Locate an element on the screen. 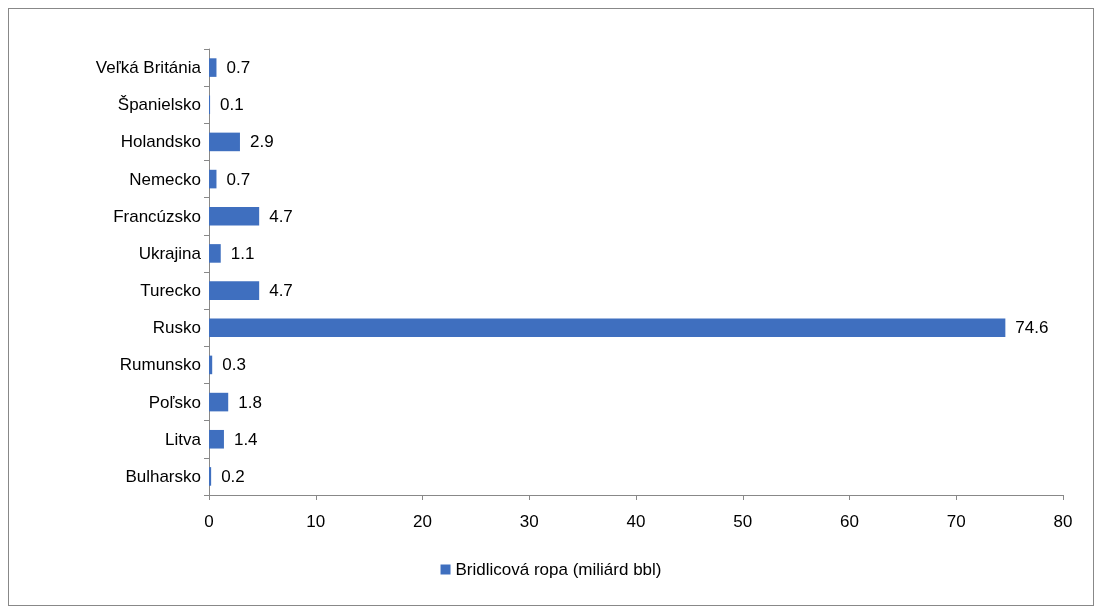  y-tick-label: Francúzsko is located at coordinates (157, 216).